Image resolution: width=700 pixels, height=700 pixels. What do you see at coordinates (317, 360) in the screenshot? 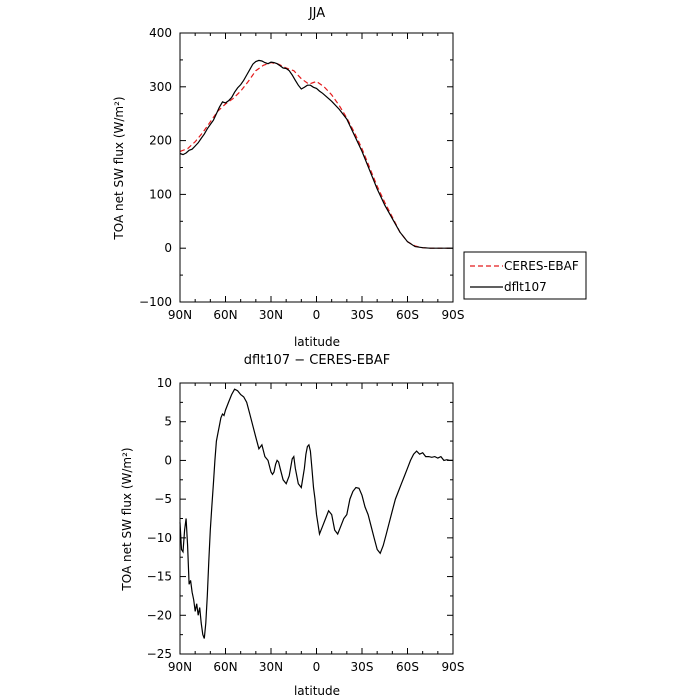
I see `bottom-chart-title: dflt107 − CERES-EBAF` at bounding box center [317, 360].